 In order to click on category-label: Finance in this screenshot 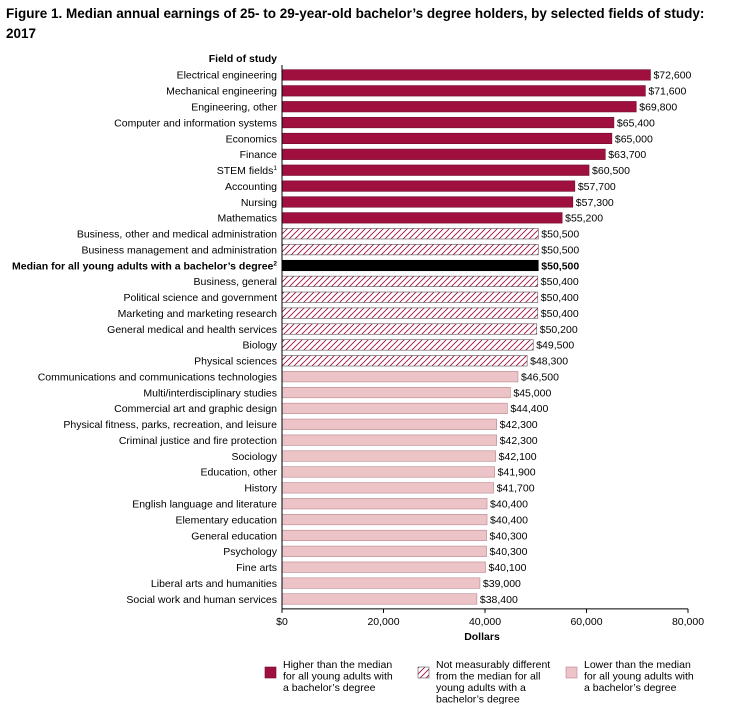, I will do `click(259, 155)`.